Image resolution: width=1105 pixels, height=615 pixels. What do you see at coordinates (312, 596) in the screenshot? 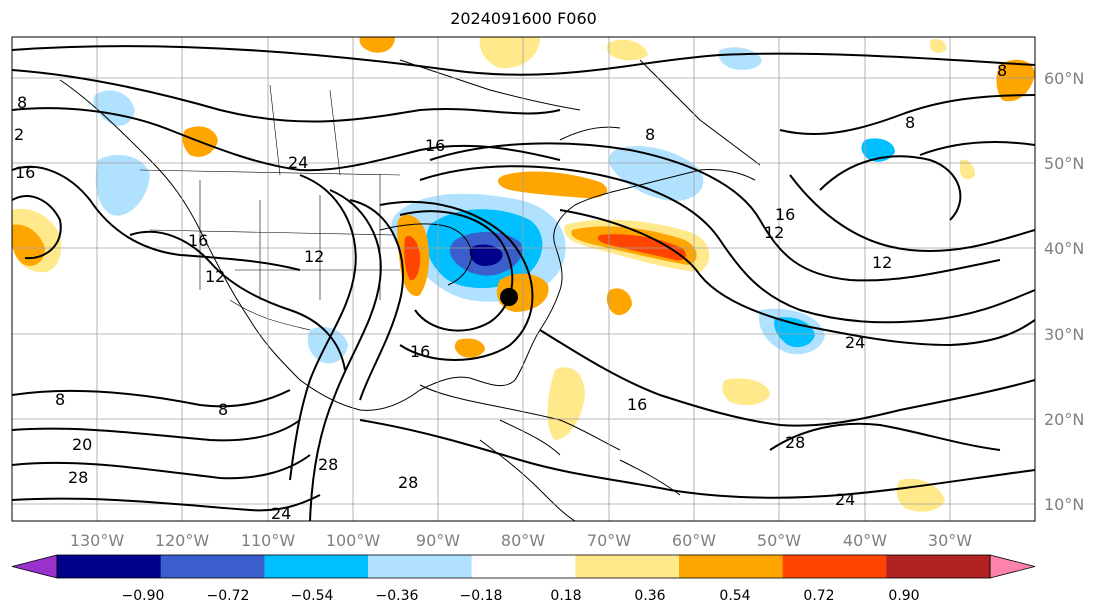
I see `colorbar-tick: −0.54` at bounding box center [312, 596].